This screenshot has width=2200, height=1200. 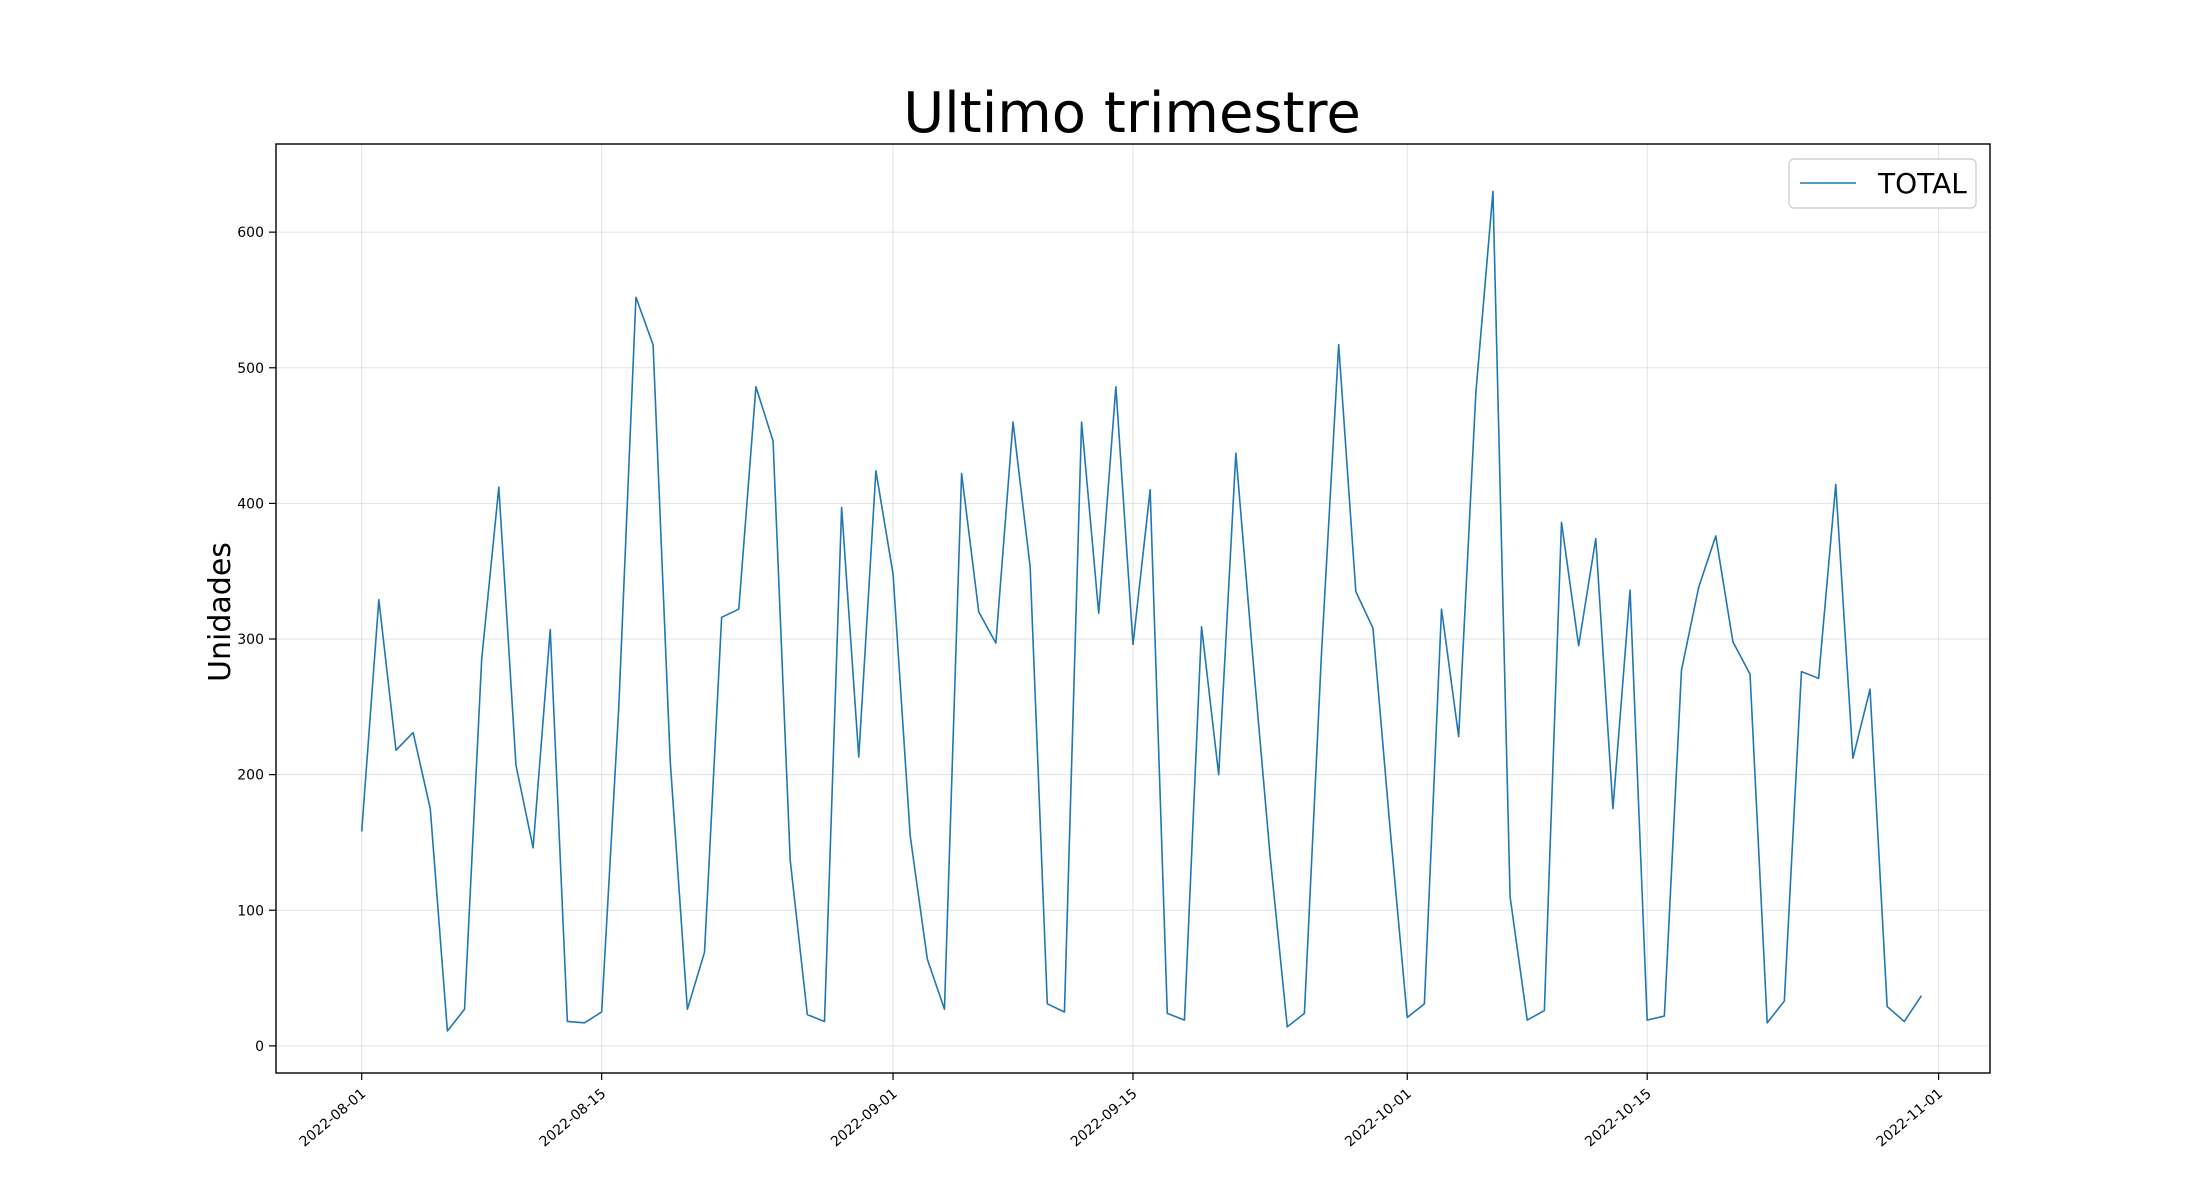 What do you see at coordinates (250, 776) in the screenshot?
I see `y-tick-label: 200` at bounding box center [250, 776].